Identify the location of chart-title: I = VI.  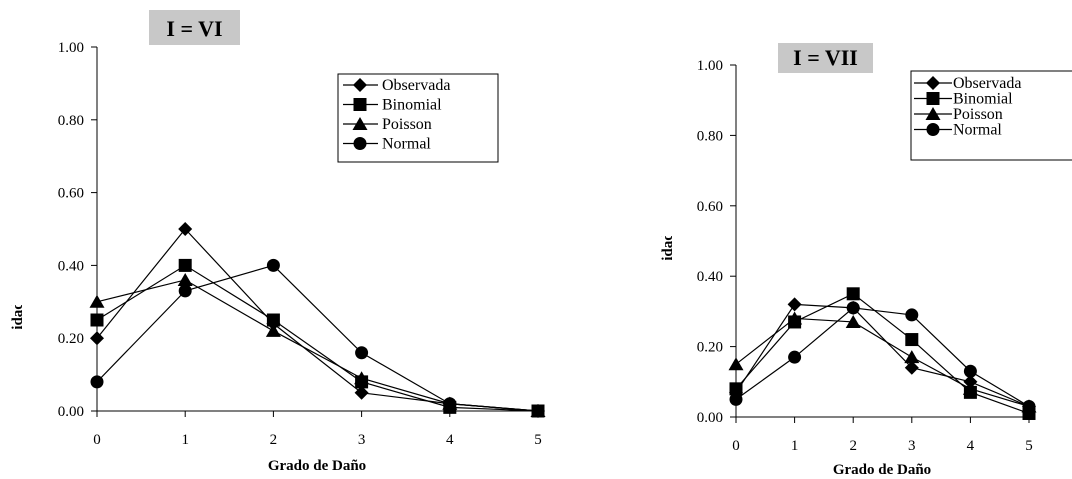
(194, 28).